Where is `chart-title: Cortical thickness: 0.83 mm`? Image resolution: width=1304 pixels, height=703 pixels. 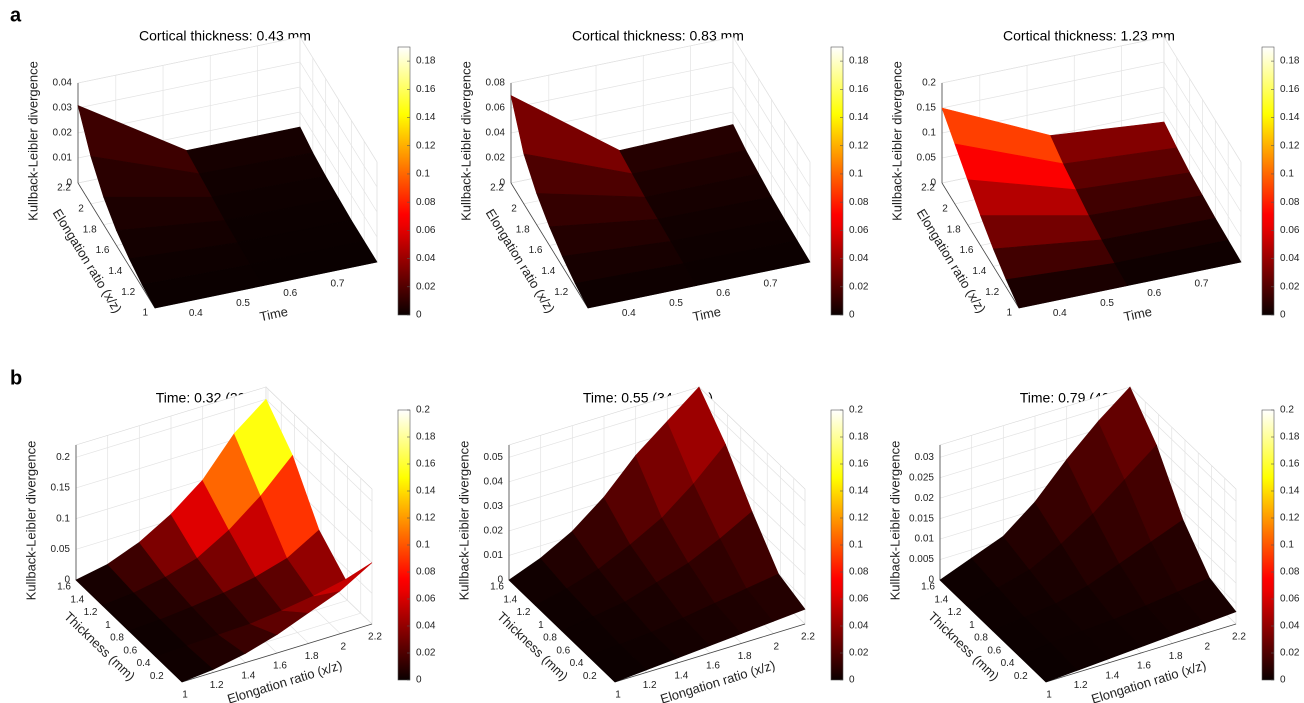
chart-title: Cortical thickness: 0.83 mm is located at coordinates (658, 36).